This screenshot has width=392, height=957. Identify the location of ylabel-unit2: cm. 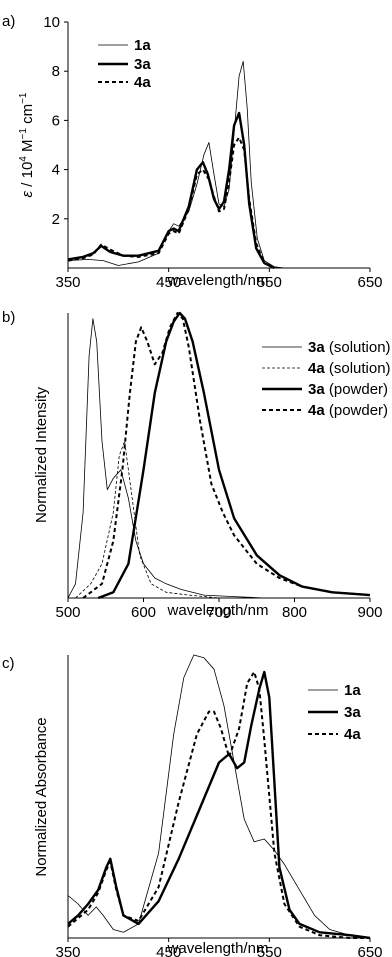
(27, 116).